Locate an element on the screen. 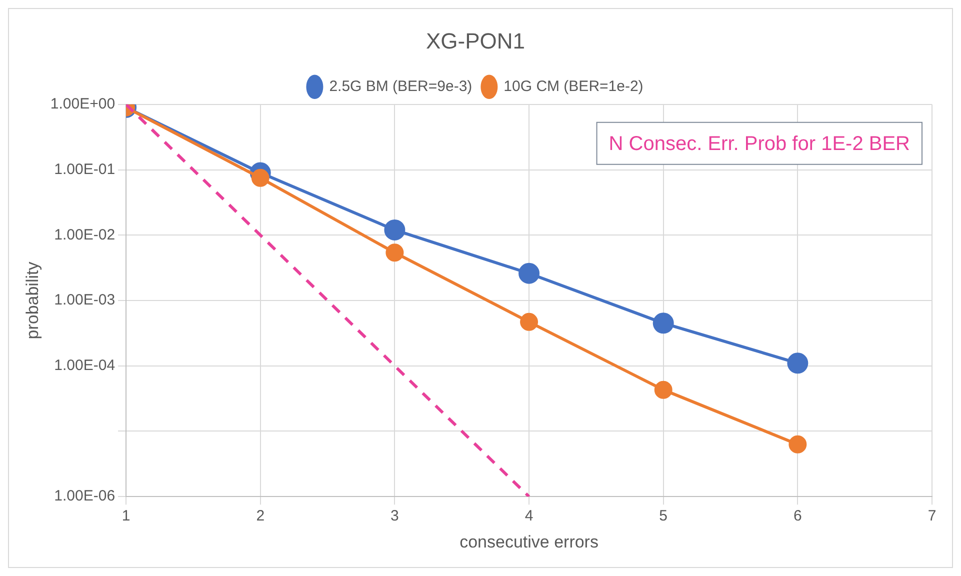 This screenshot has width=961, height=576. y-tick-label: 1.00E-01 is located at coordinates (85, 169).